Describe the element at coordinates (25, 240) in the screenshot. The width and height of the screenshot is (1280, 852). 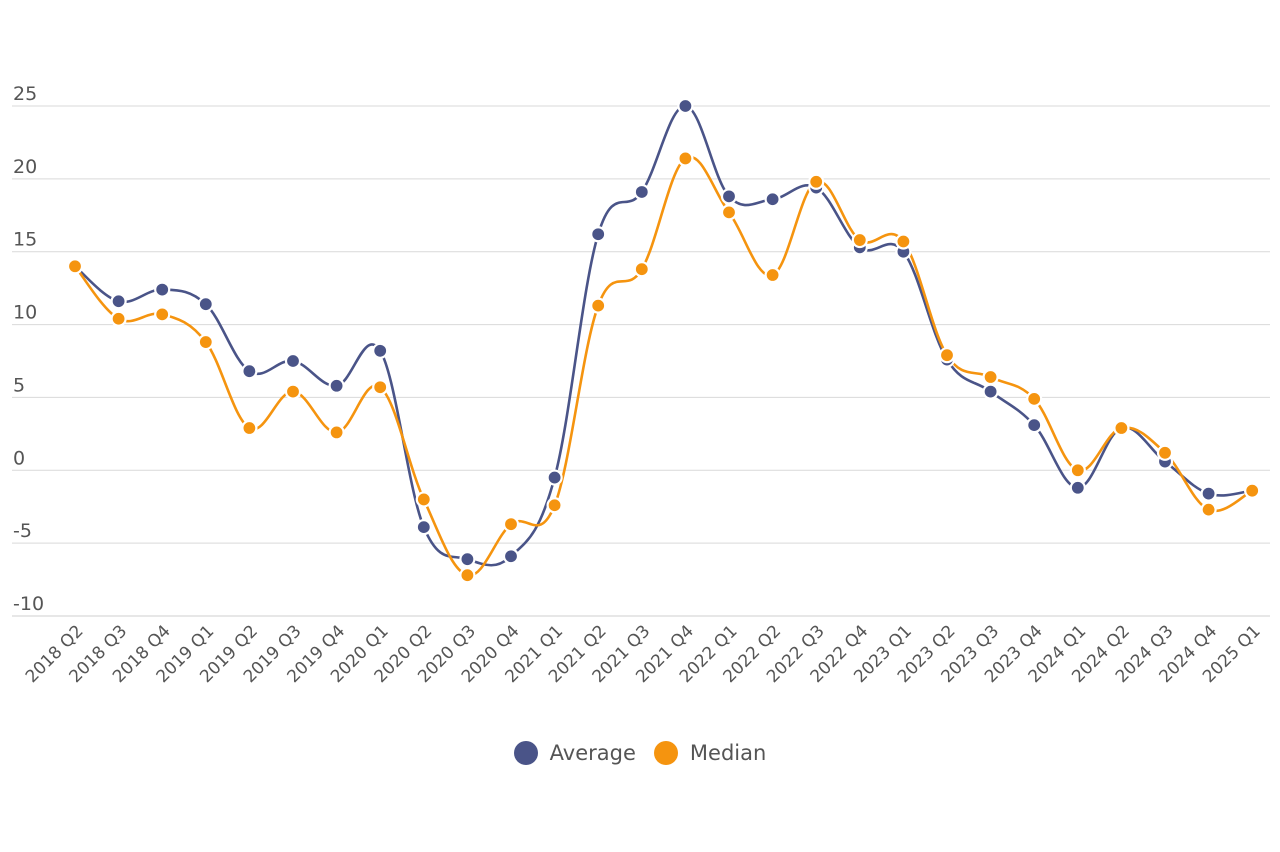
I see `y-tick-label: 15` at that location.